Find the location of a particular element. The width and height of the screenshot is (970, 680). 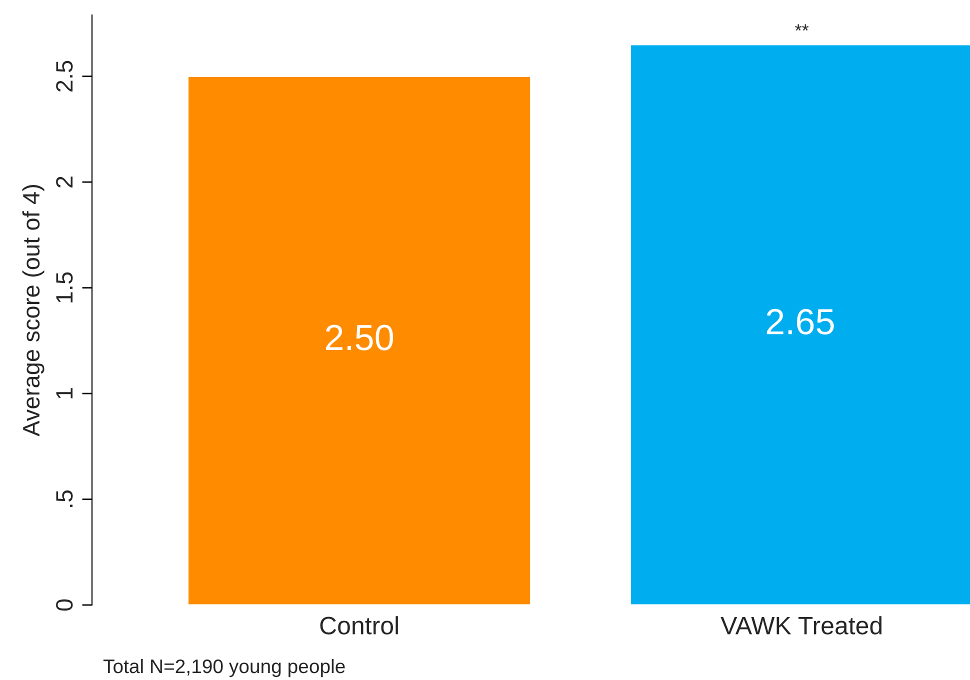

annotation: ** is located at coordinates (802, 27).